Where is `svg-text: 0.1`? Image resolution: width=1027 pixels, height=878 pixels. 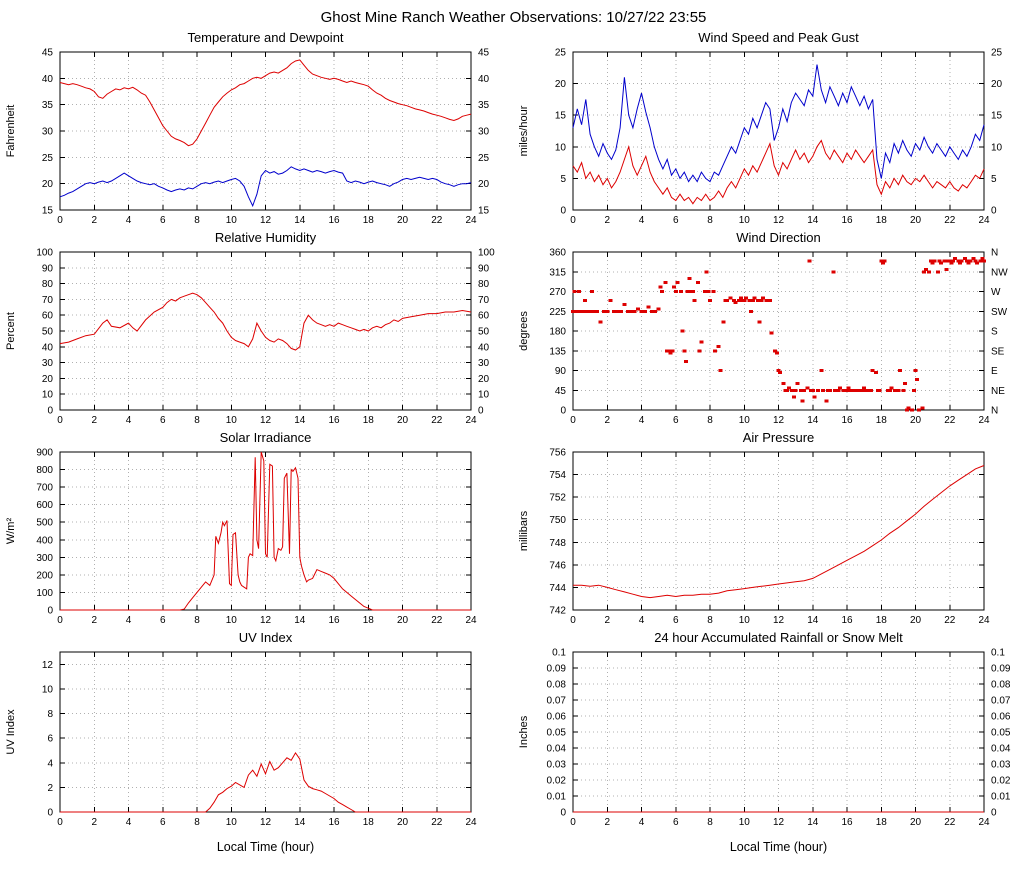 svg-text: 0.1 is located at coordinates (998, 653).